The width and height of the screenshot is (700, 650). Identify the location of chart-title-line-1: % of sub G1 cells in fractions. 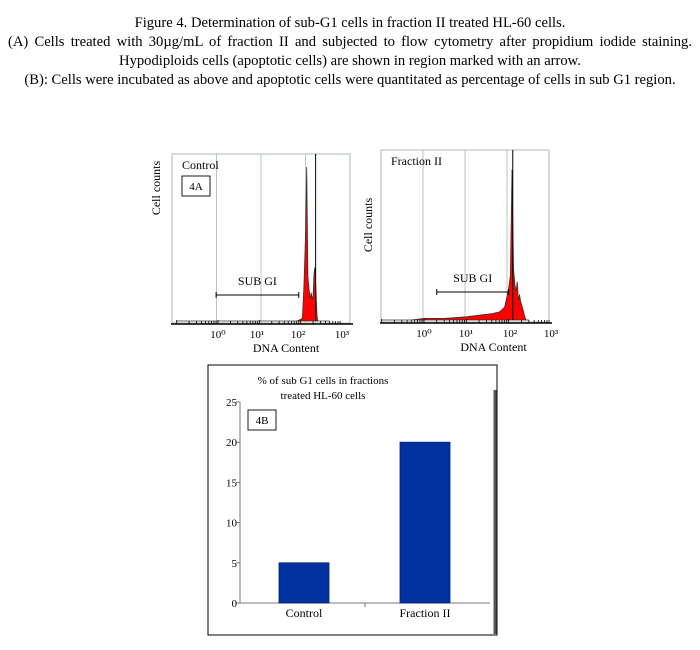
(323, 381).